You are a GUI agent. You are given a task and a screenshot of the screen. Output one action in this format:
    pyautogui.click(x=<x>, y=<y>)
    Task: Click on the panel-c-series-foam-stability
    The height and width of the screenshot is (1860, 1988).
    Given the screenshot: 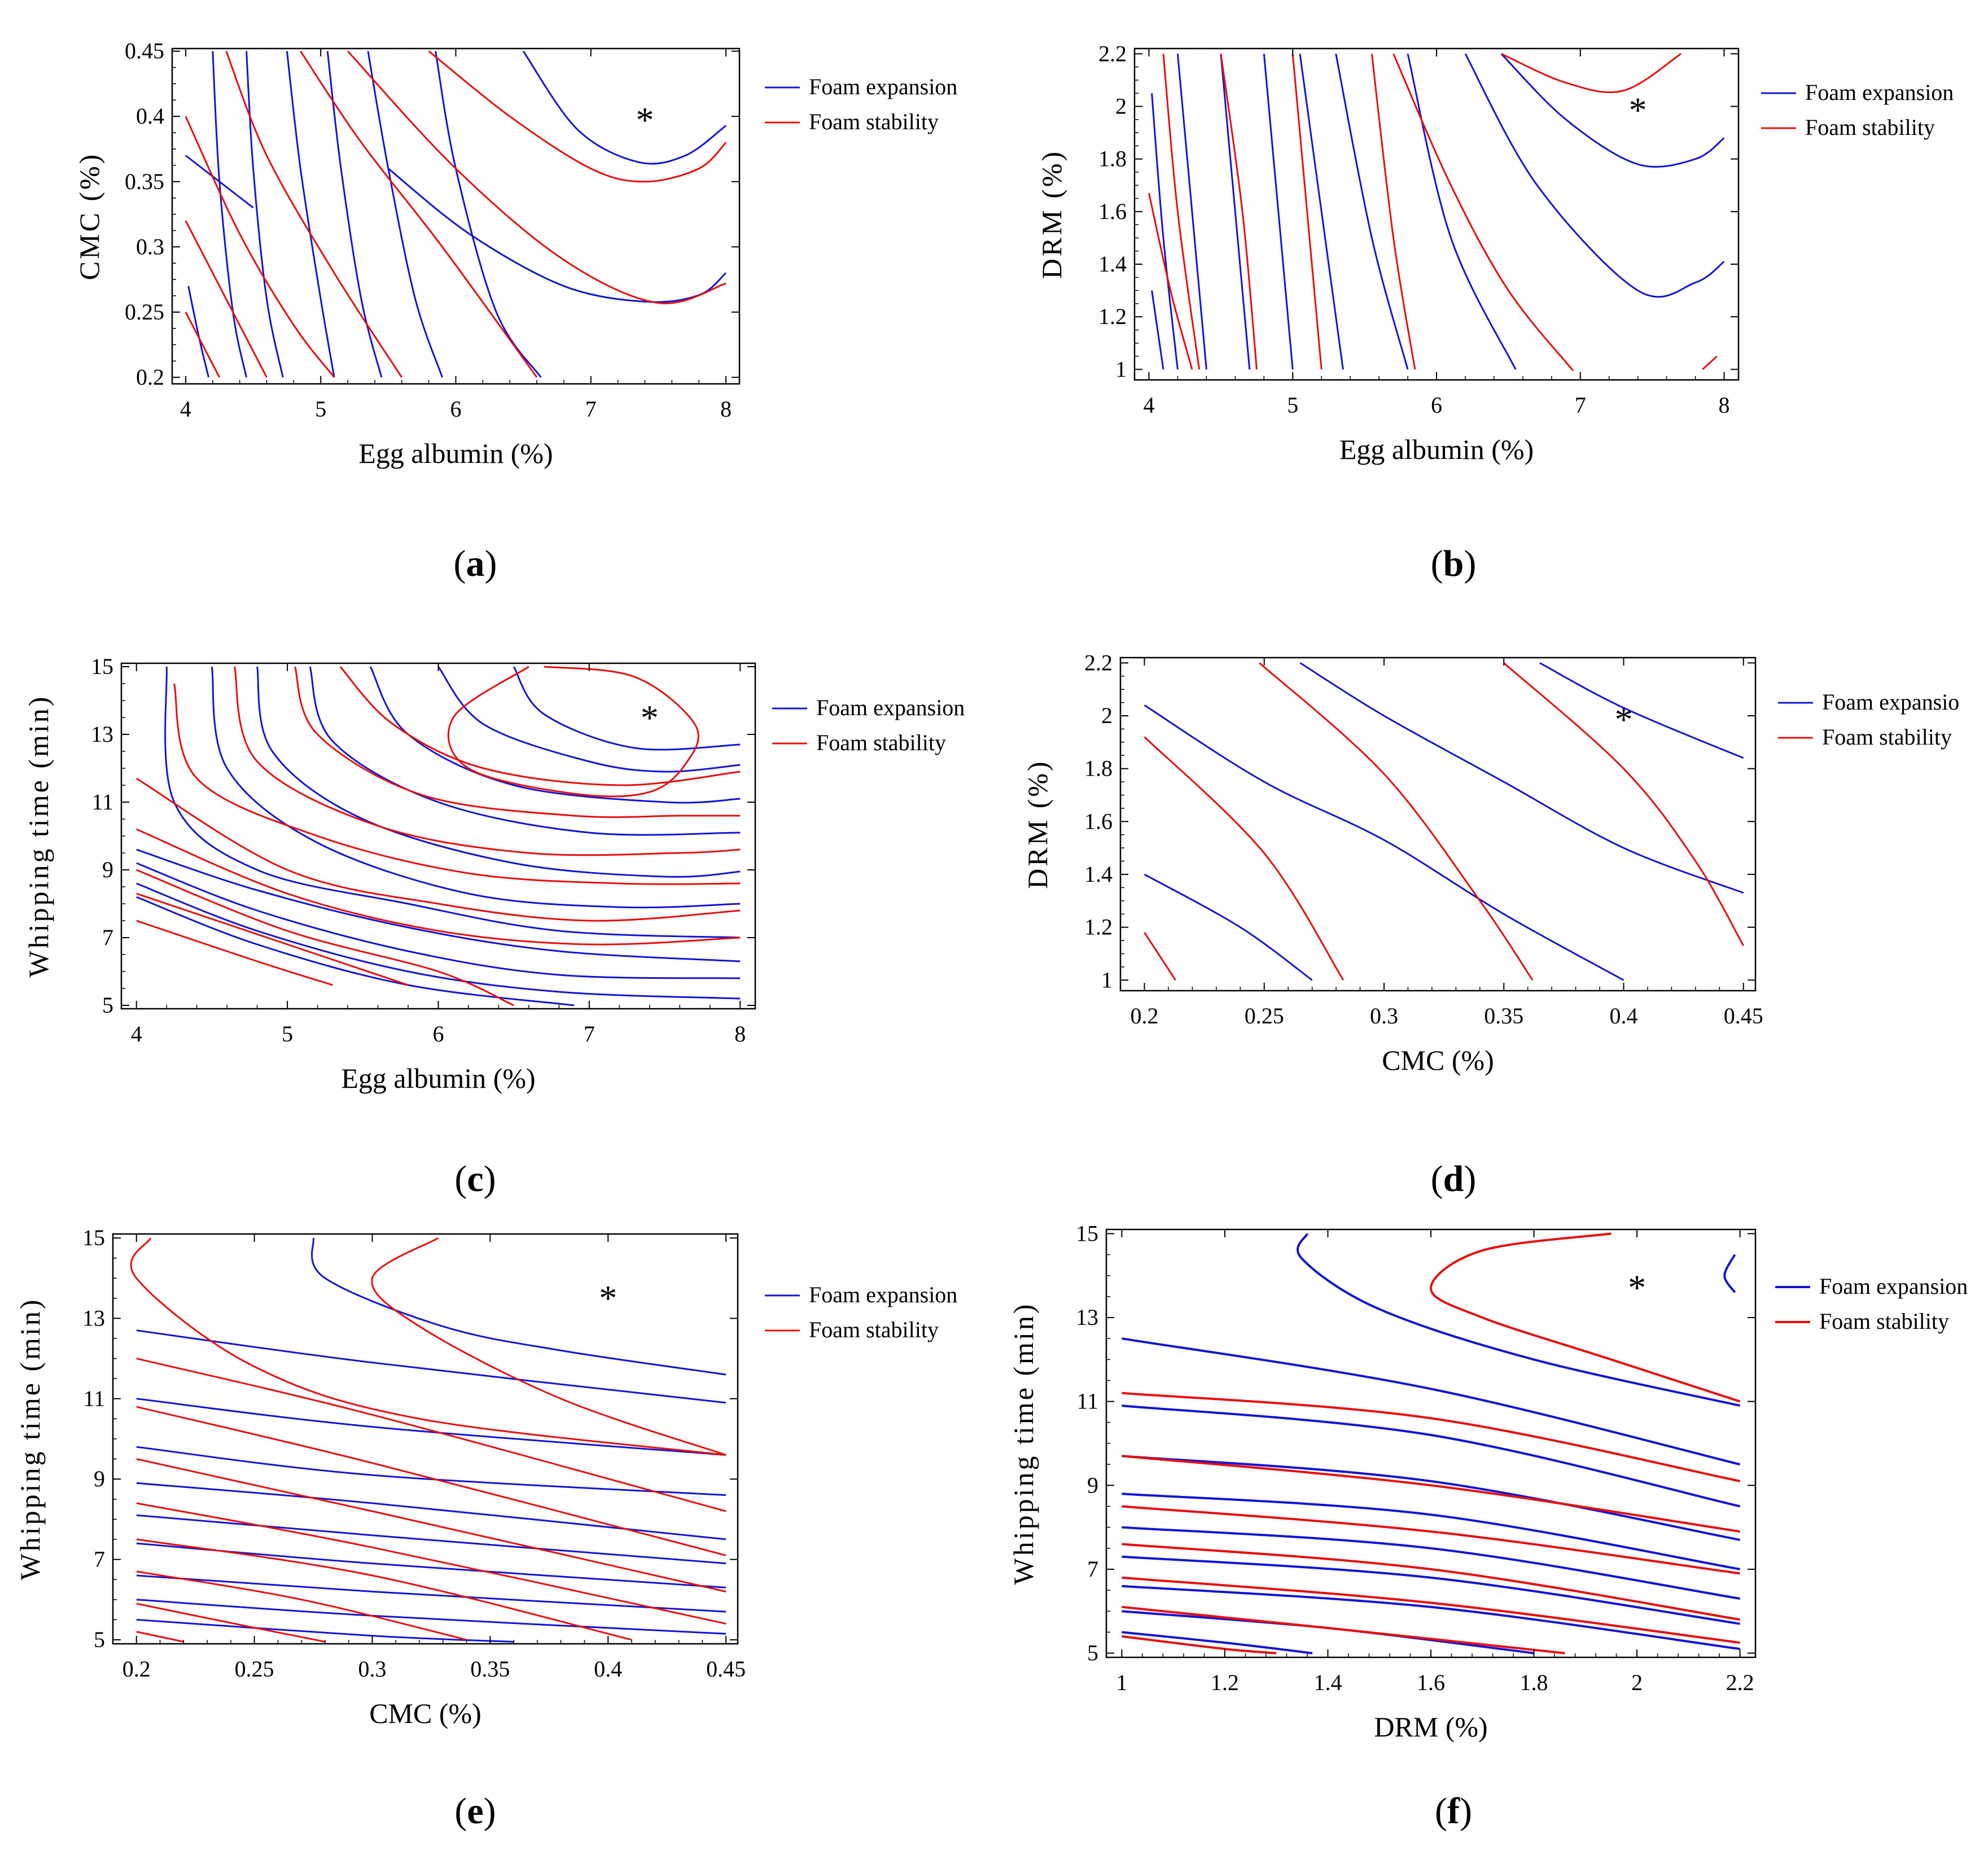 What is the action you would take?
    pyautogui.click(x=438, y=836)
    